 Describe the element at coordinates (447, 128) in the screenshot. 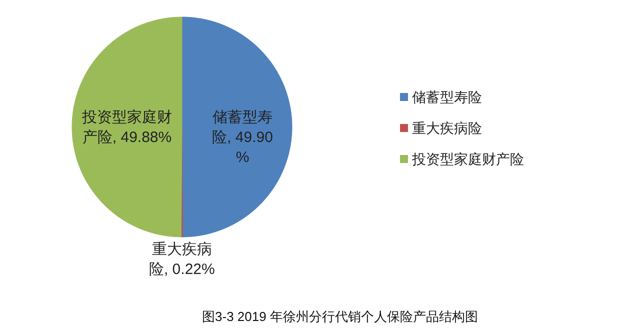

I see `legend-label: 重大疾病险` at that location.